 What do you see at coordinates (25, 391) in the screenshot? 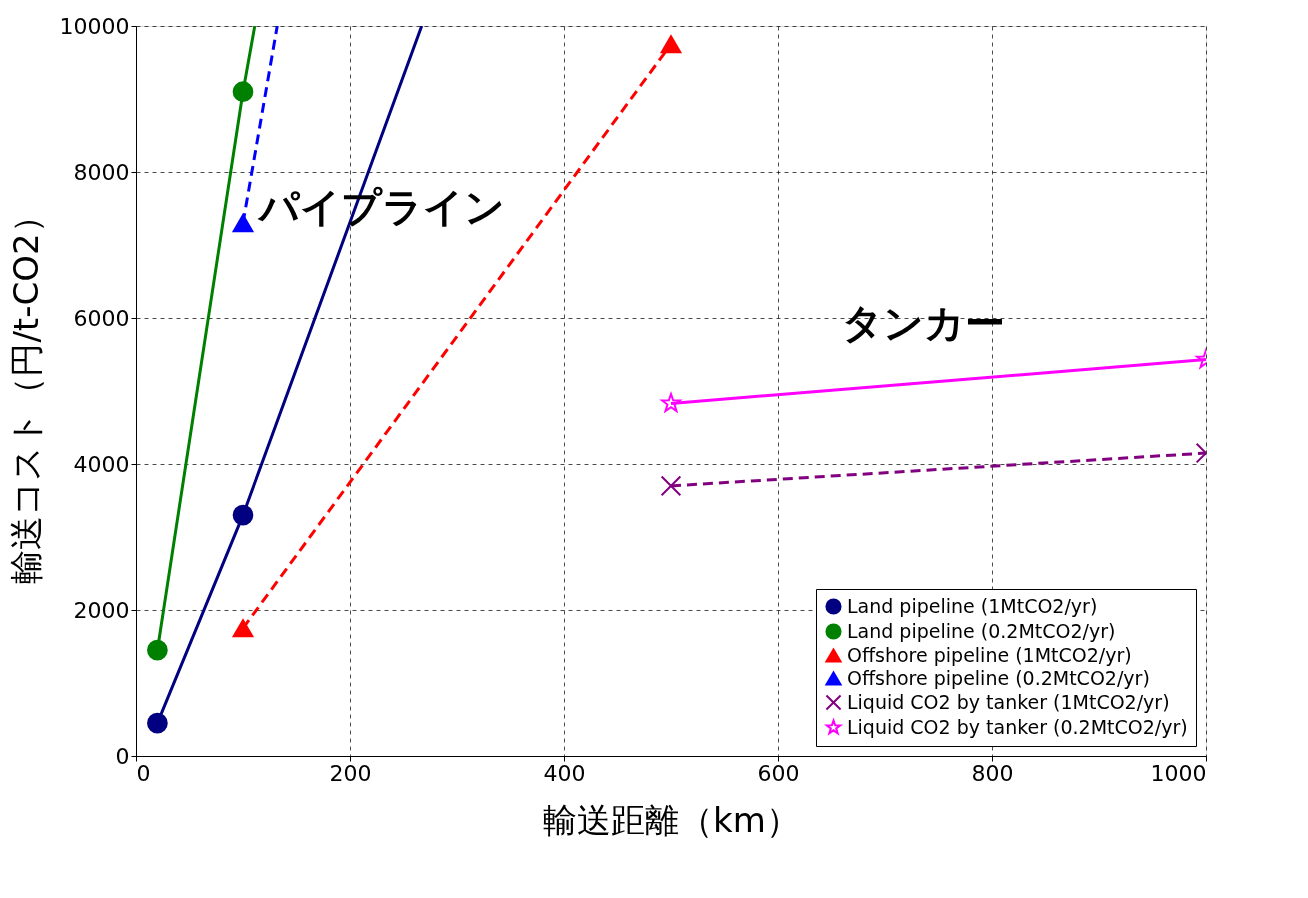
I see `y-axis-title: 輸送コスト（円/t-CO2）` at bounding box center [25, 391].